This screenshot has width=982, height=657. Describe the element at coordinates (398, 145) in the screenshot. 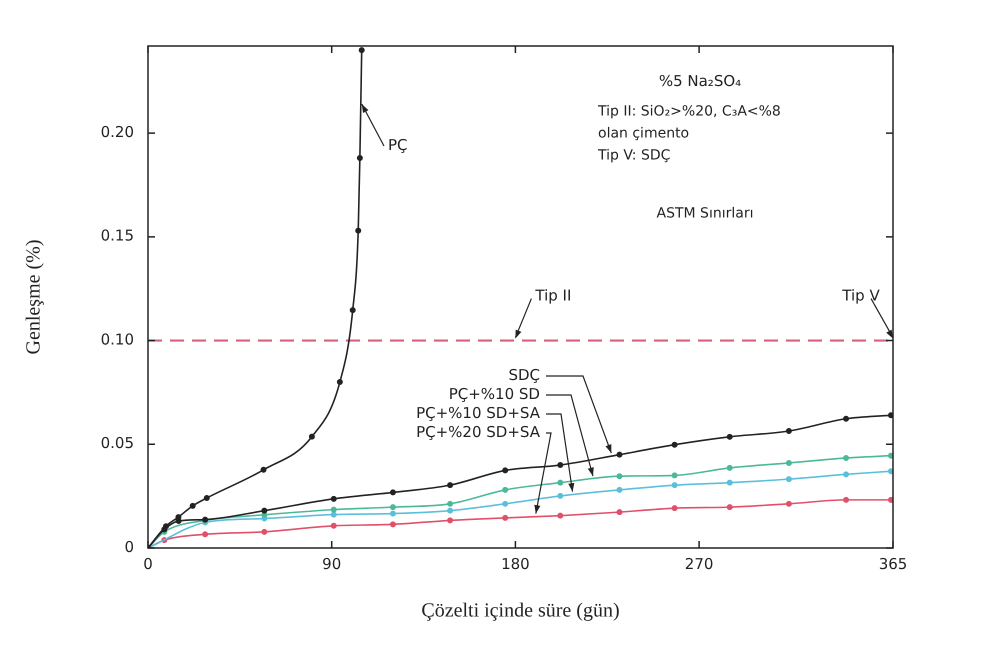

I see `series-label: PÇ` at that location.